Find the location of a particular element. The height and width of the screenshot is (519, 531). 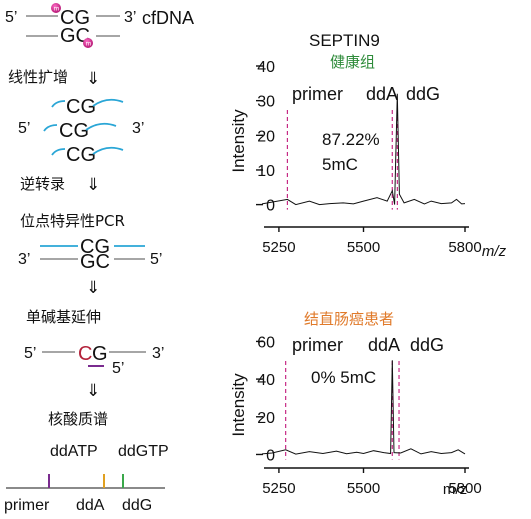

step-linear-amplification: 线性扩增 is located at coordinates (38, 77).